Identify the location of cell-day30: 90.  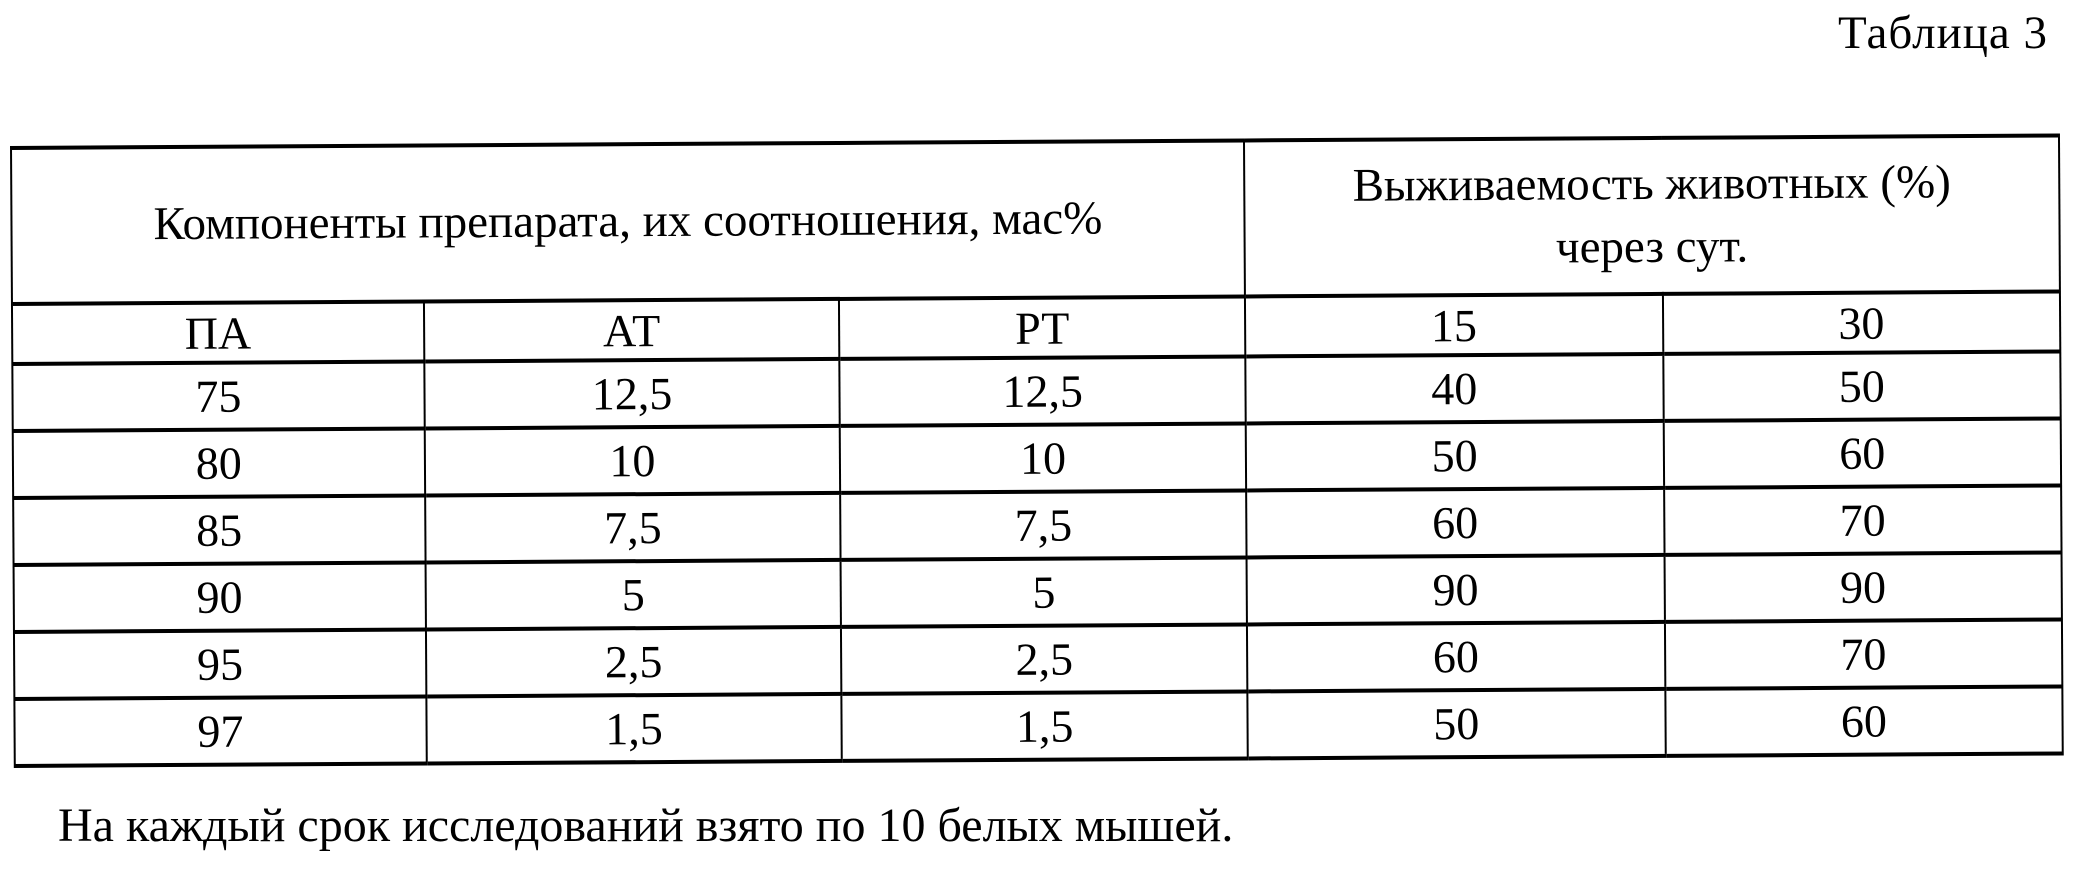
(1863, 587).